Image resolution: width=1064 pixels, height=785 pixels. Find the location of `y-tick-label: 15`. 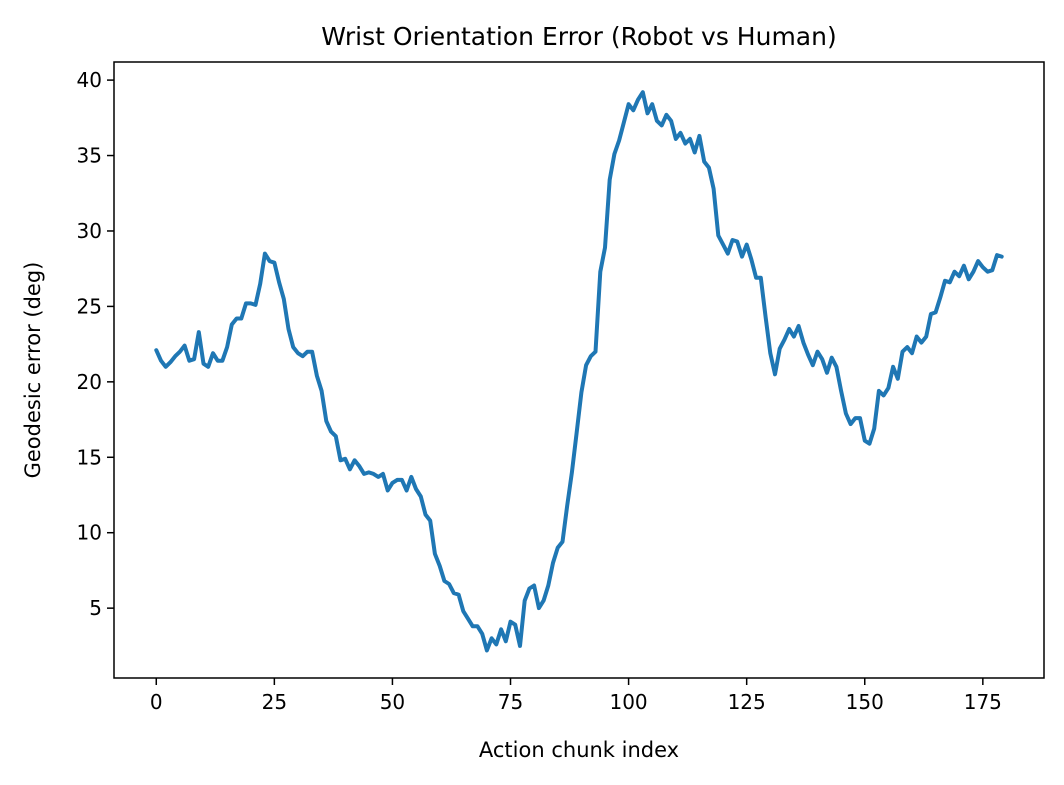

y-tick-label: 15 is located at coordinates (89, 457).